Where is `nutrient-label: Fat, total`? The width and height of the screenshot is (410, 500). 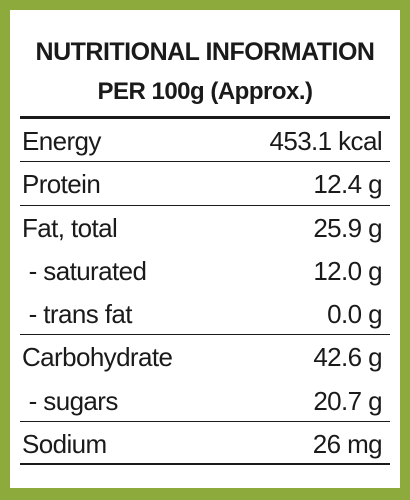 nutrient-label: Fat, total is located at coordinates (70, 227).